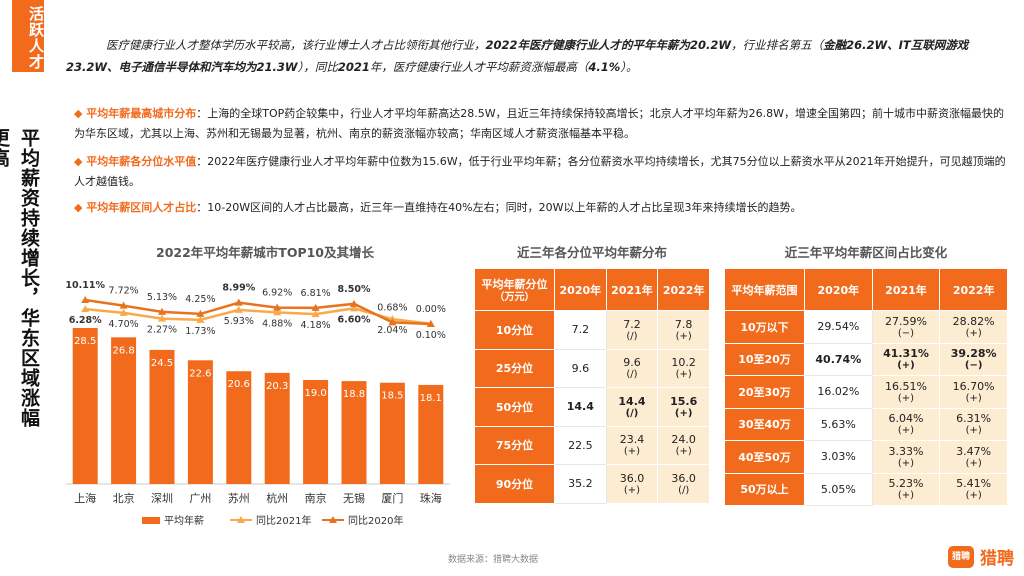 This screenshot has width=1024, height=576. I want to click on table1-cell-2021: 36.0 (+), so click(632, 484).